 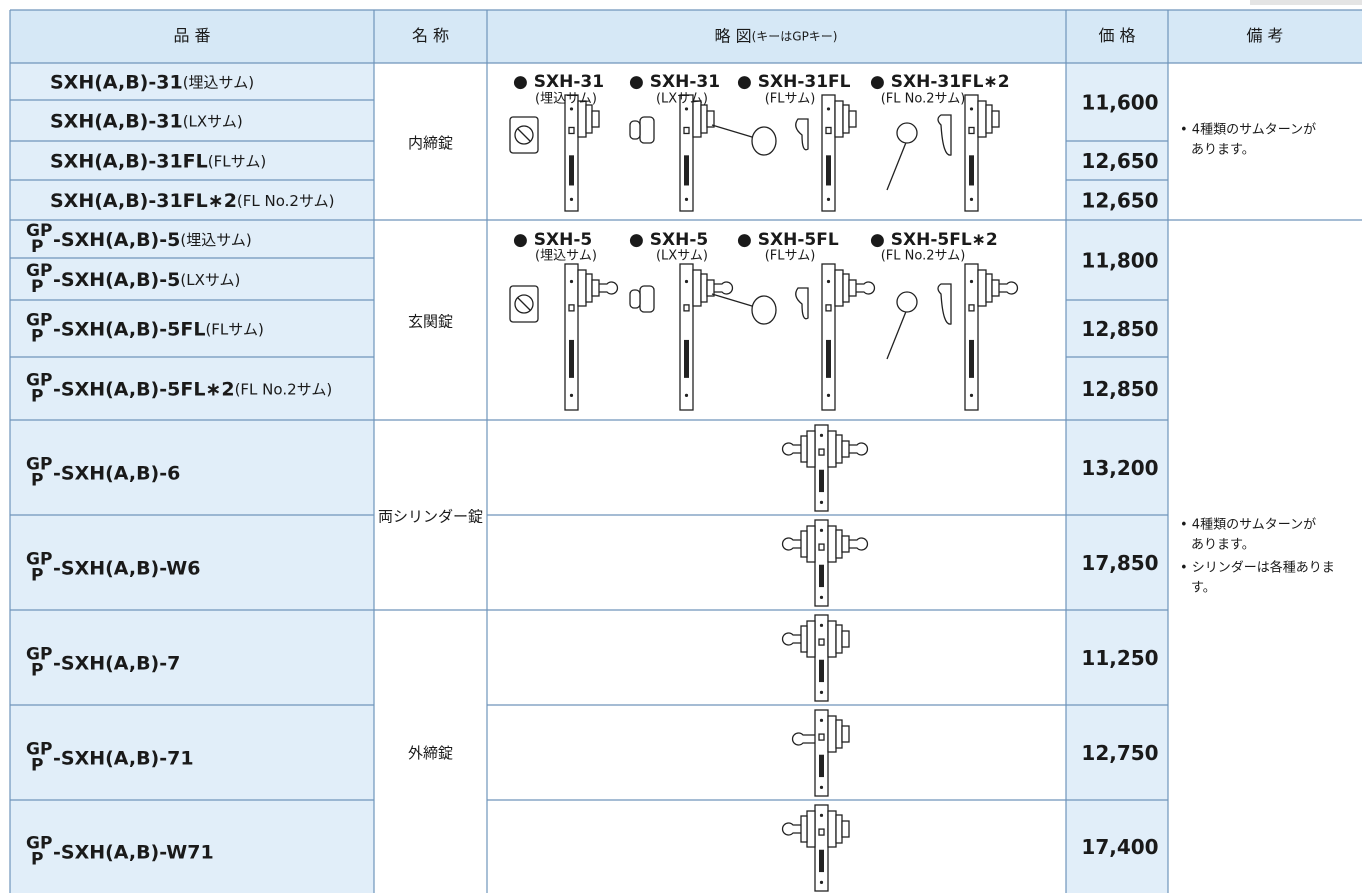 I want to click on header-code: 品 番, so click(x=191, y=35).